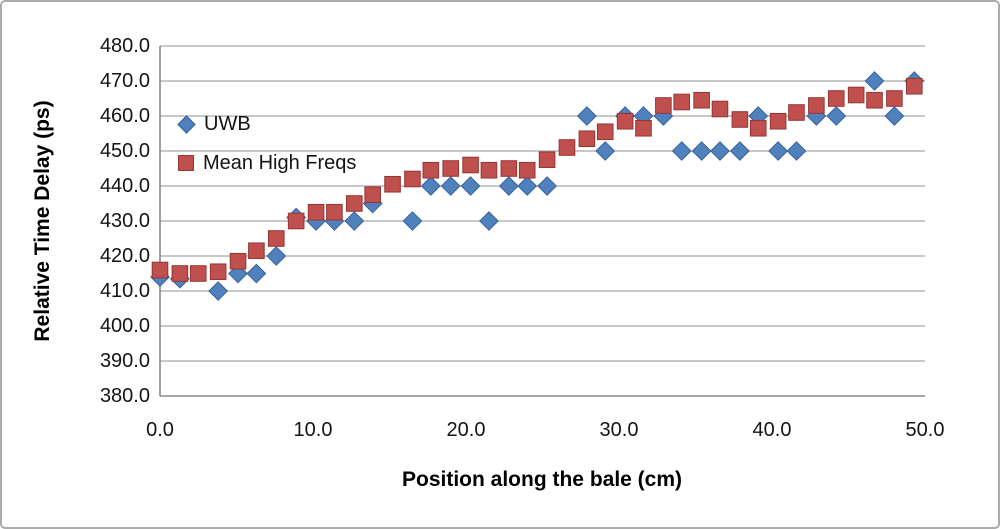 The height and width of the screenshot is (529, 1000). What do you see at coordinates (227, 124) in the screenshot?
I see `legend-label-uwb: UWB` at bounding box center [227, 124].